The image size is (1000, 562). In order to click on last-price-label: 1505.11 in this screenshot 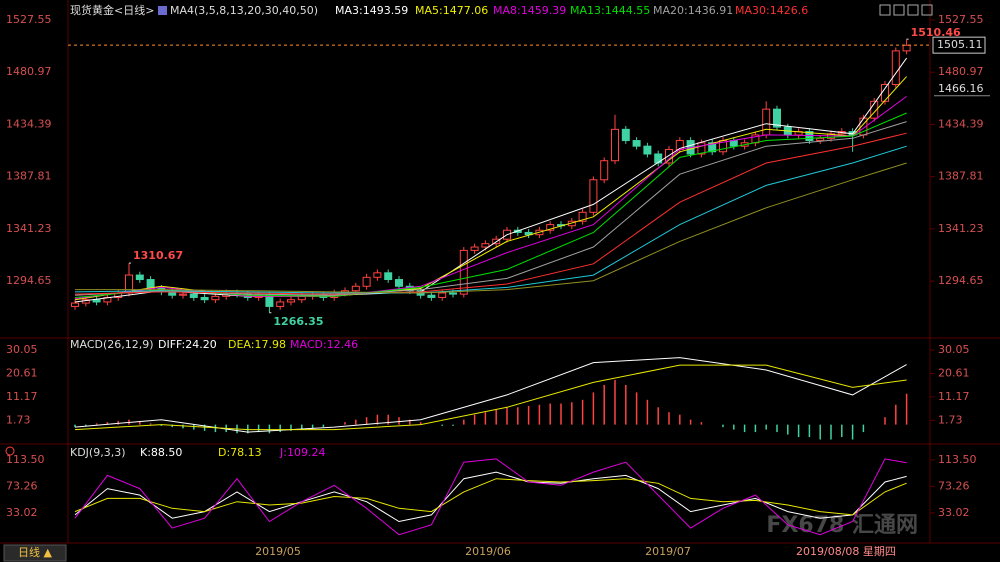, I will do `click(960, 44)`.